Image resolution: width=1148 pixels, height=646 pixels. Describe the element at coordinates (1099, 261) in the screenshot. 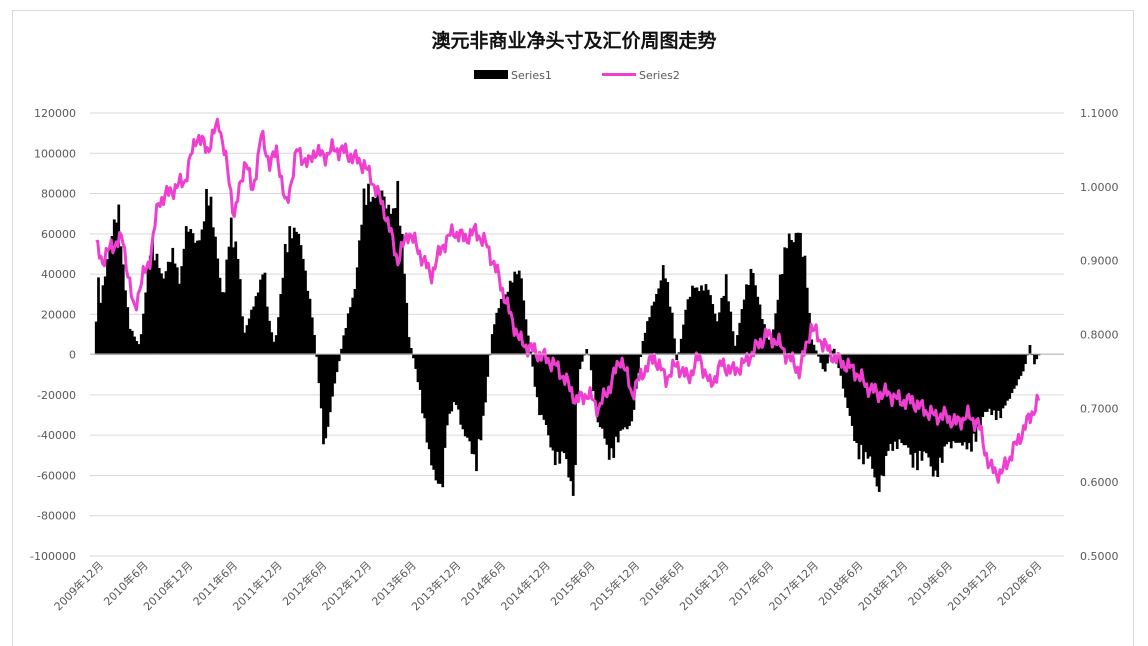

I see `right-tick-label: 0.9000` at that location.